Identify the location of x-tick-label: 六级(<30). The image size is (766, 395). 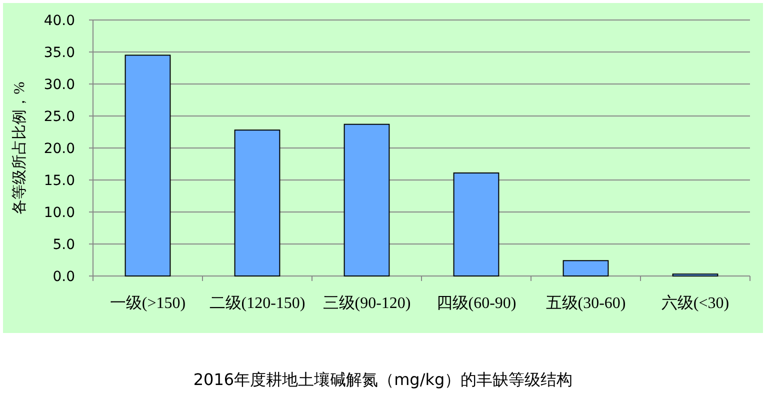
(695, 303).